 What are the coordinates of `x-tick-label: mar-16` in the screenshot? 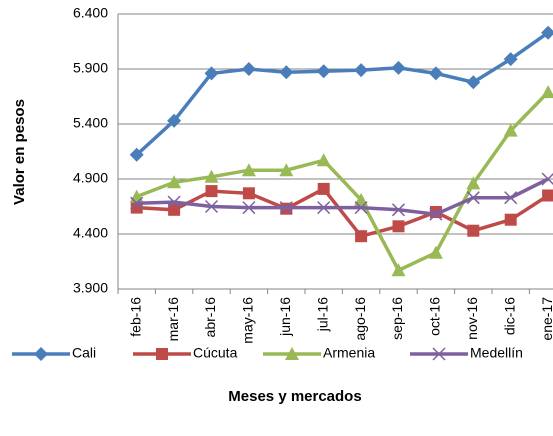 It's located at (173, 319).